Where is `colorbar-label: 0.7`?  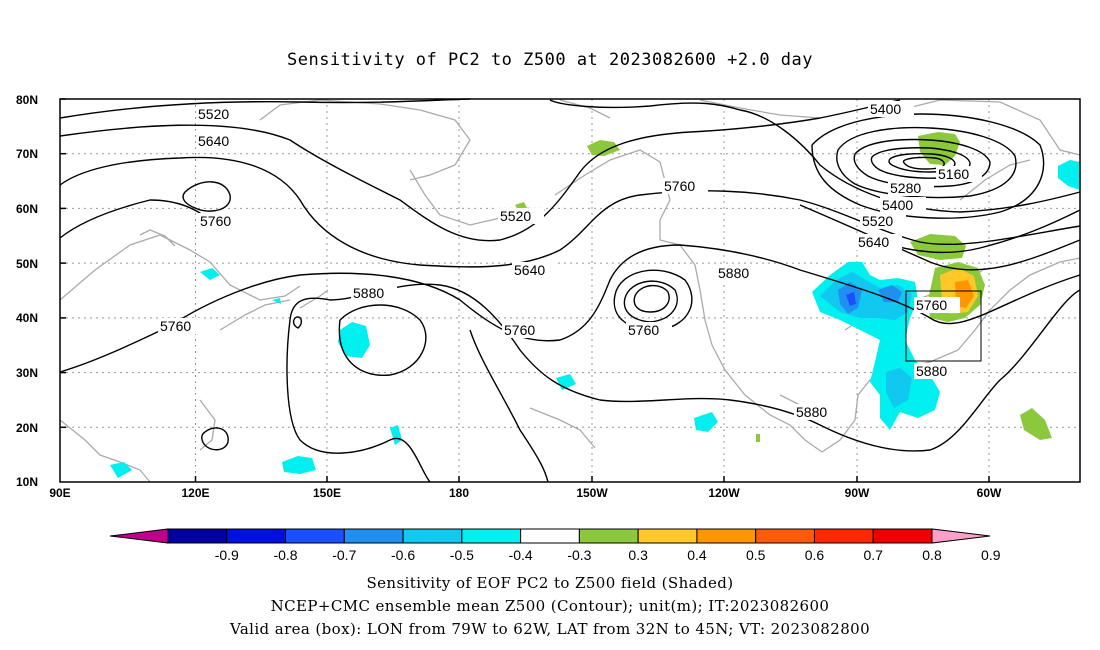
colorbar-label: 0.7 is located at coordinates (873, 555).